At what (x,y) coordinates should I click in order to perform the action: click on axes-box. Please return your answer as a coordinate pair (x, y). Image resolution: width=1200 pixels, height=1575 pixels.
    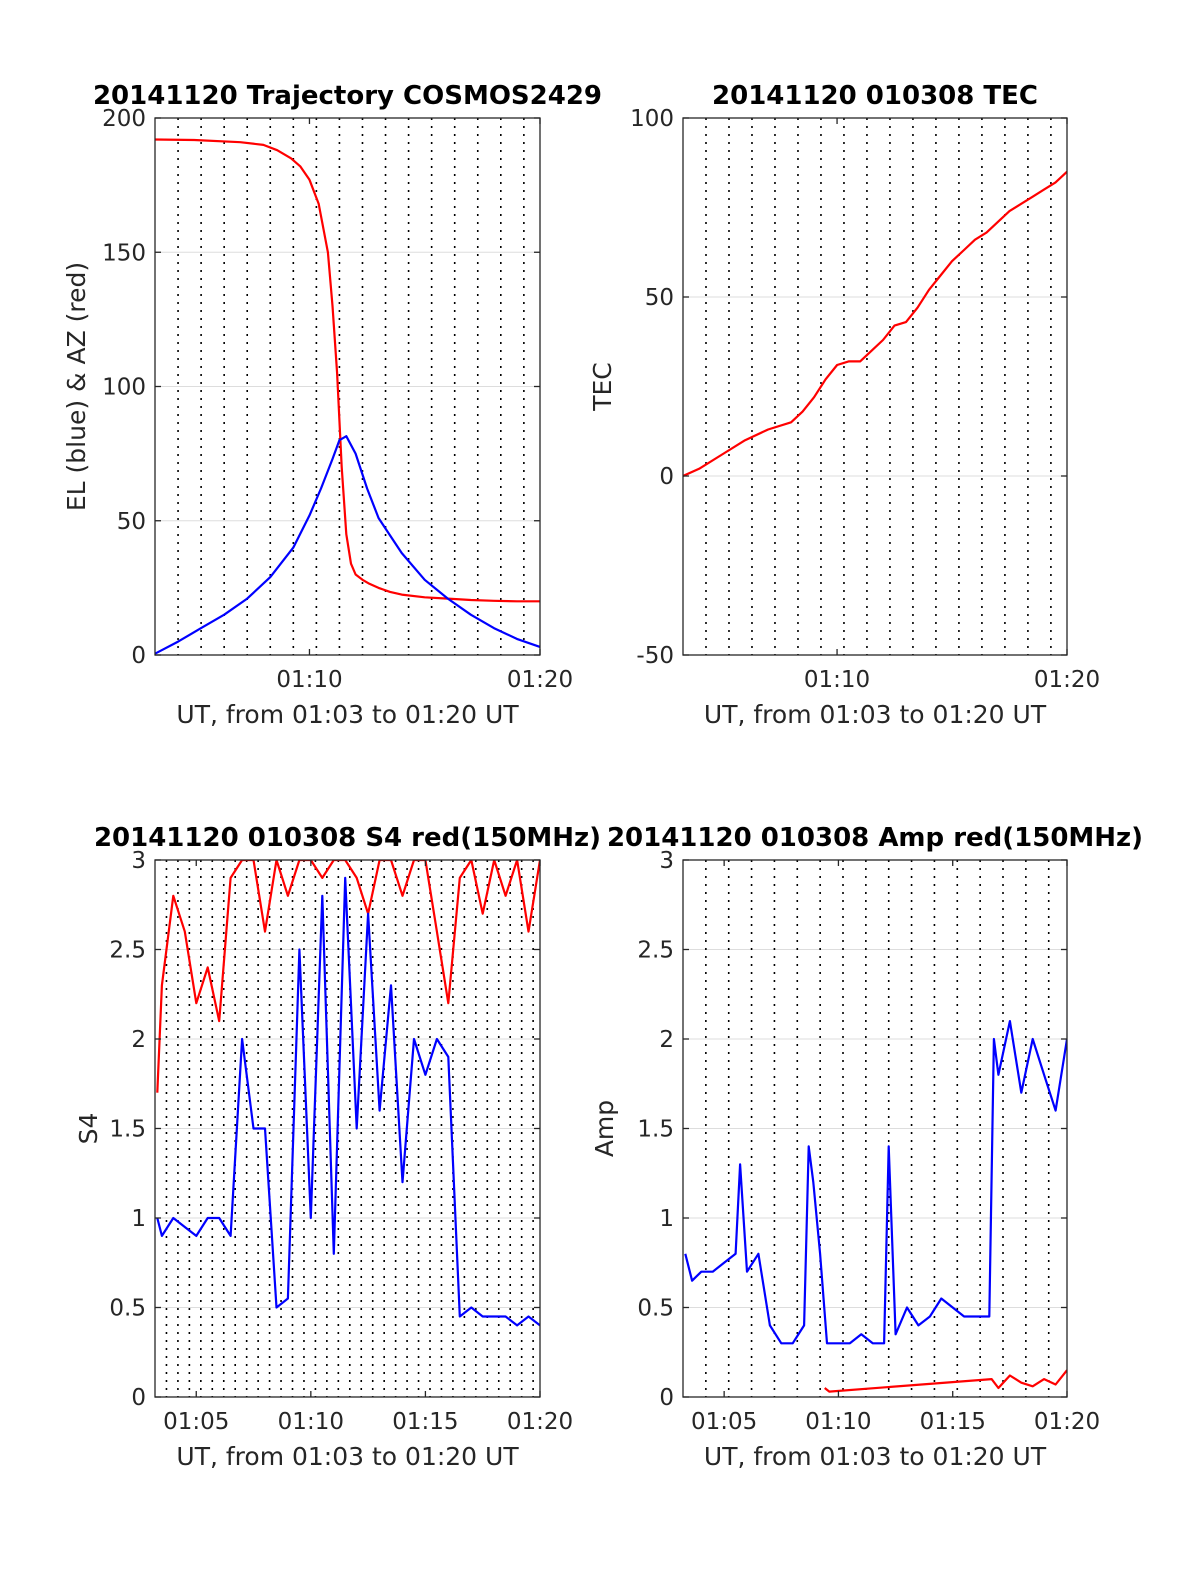
    Looking at the image, I should click on (875, 386).